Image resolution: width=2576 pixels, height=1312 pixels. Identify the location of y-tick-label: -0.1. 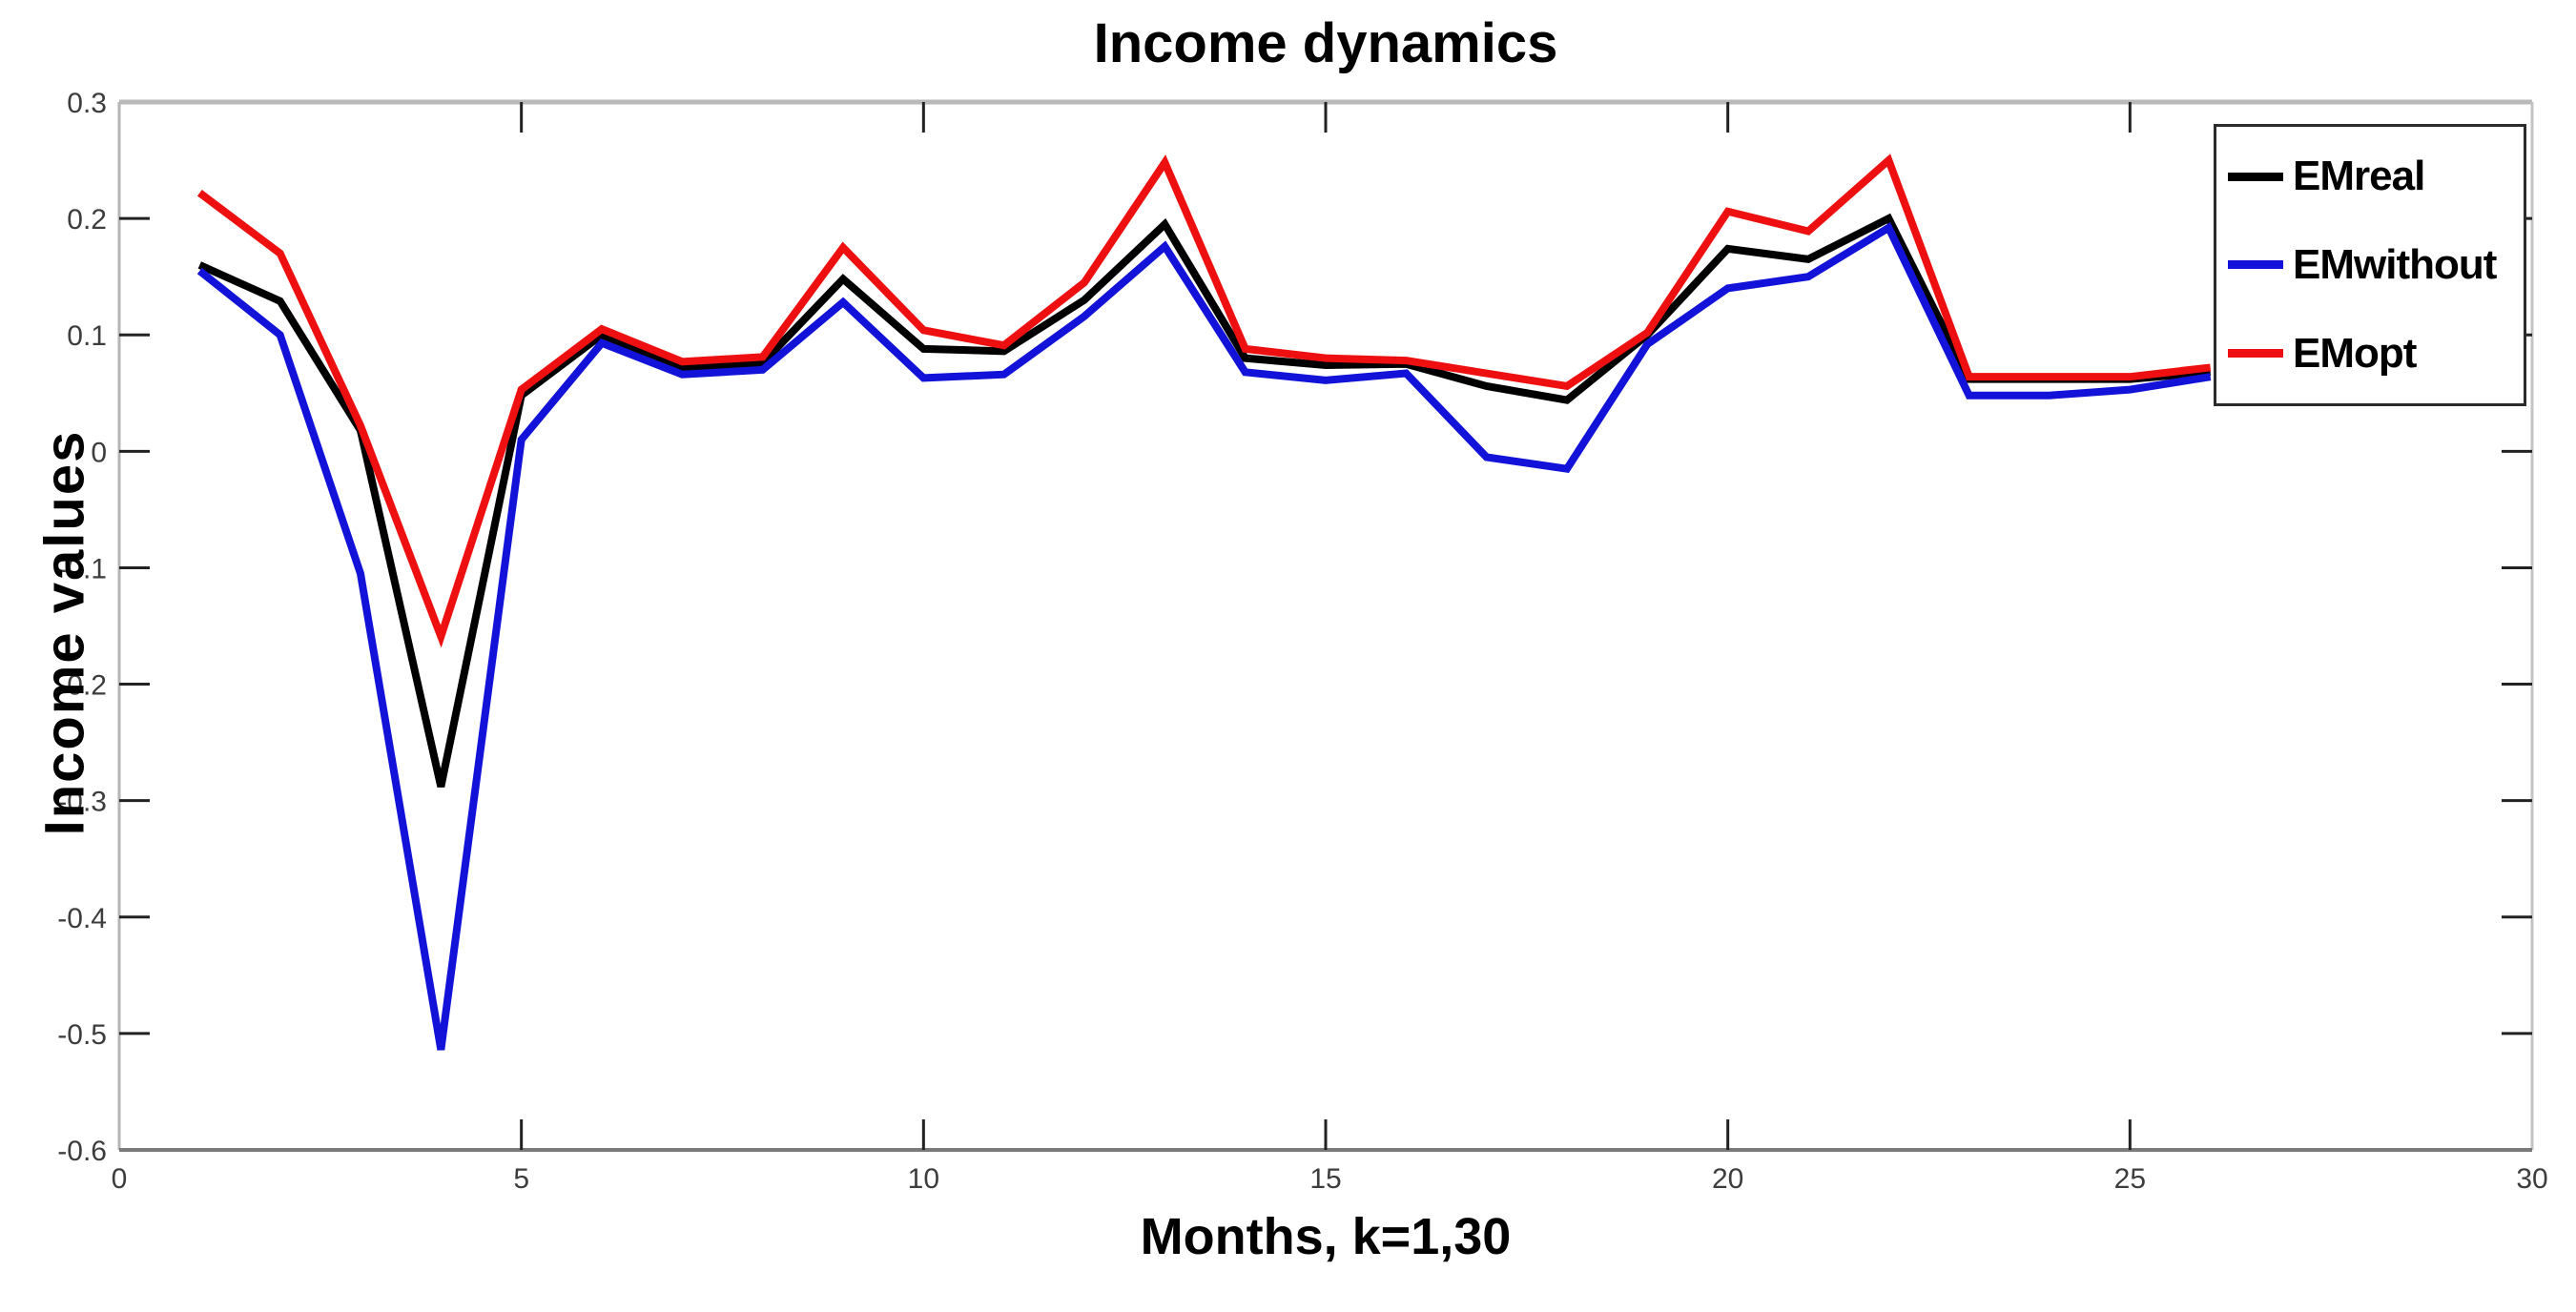
(82, 568).